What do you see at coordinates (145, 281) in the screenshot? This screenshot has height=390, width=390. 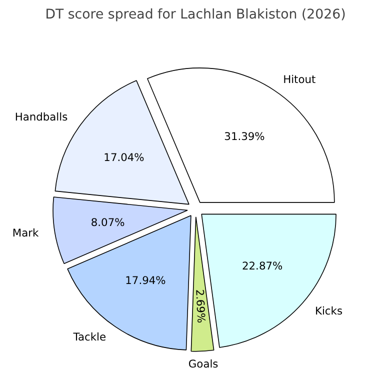 I see `data-label: 17.94%` at bounding box center [145, 281].